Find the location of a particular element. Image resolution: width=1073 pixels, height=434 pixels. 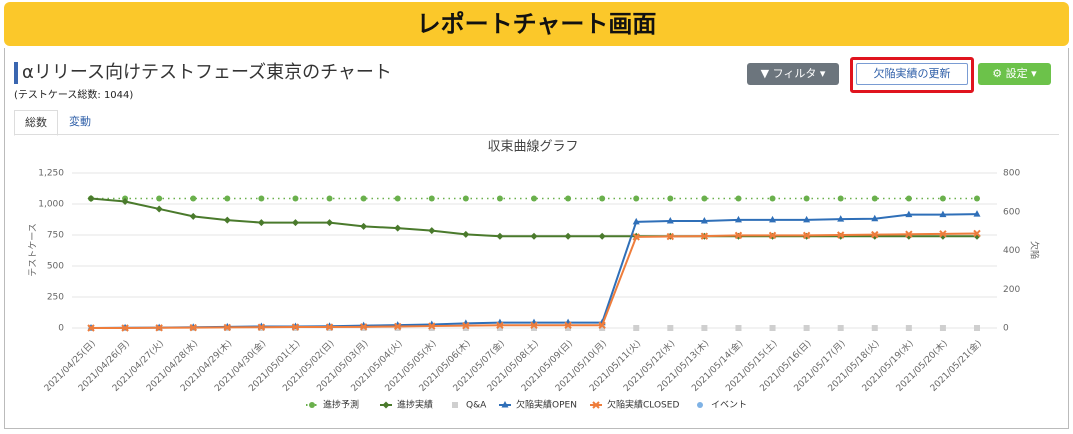

legend-label: イベント is located at coordinates (729, 406).